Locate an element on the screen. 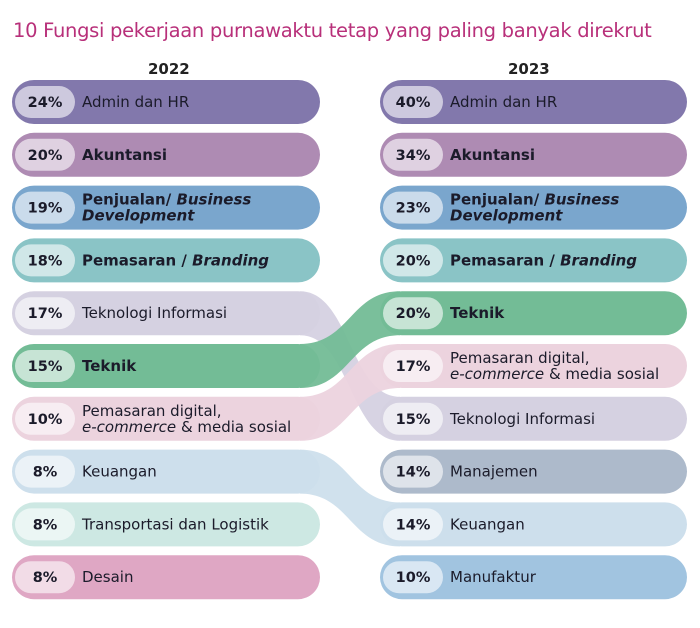 The image size is (700, 628). category-label: Penjualan/ Business is located at coordinates (534, 200).